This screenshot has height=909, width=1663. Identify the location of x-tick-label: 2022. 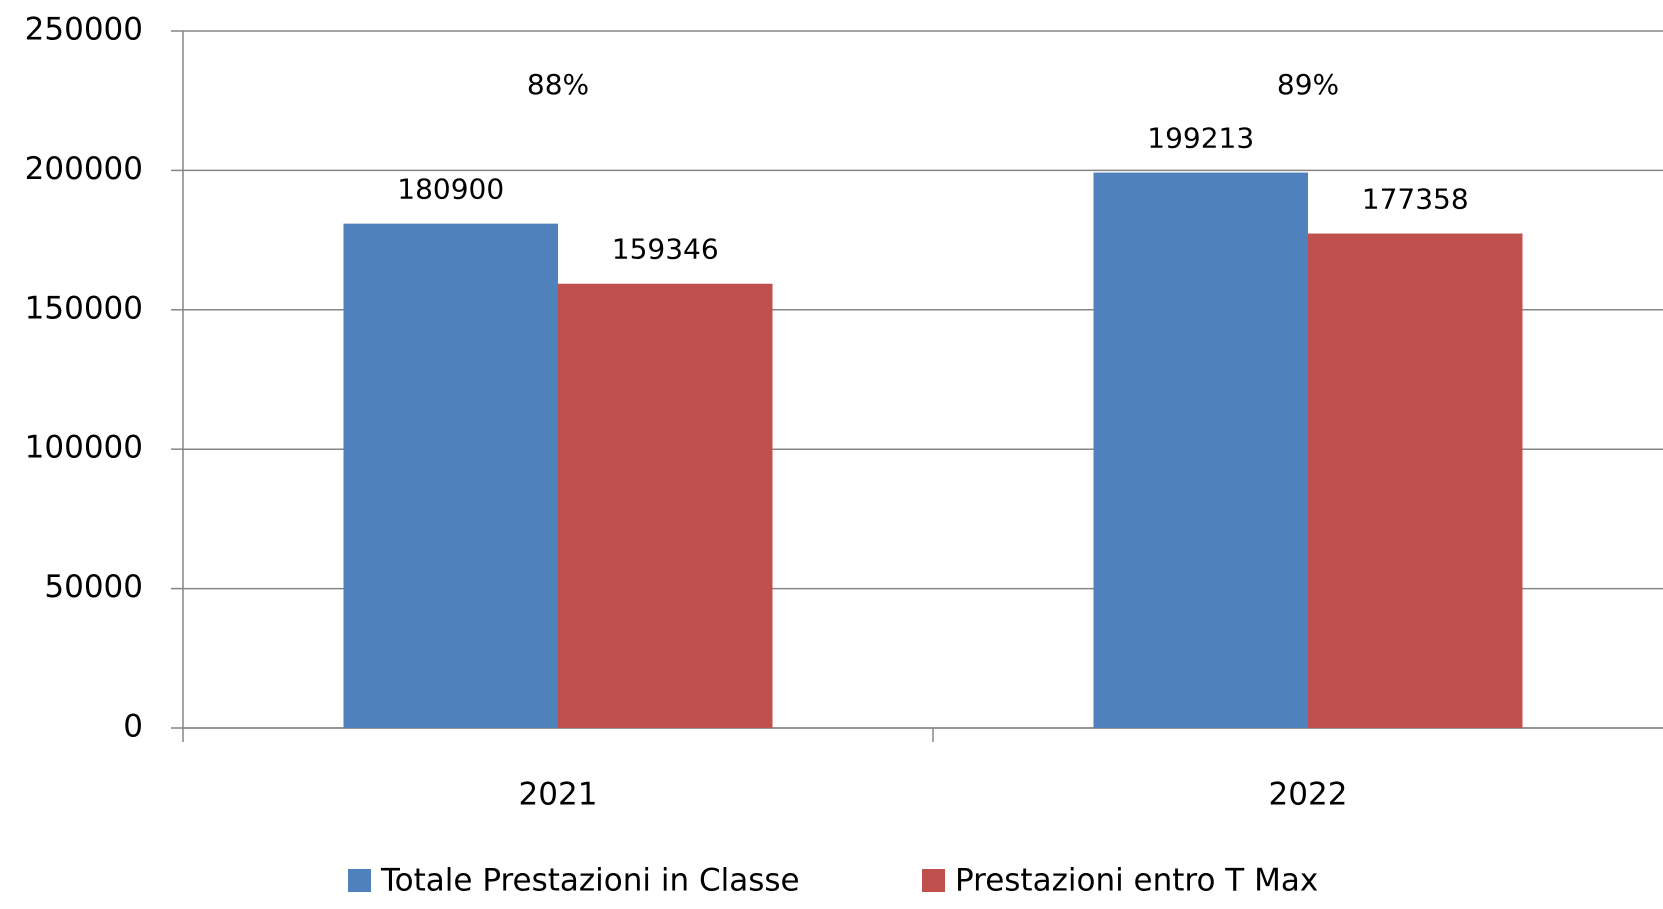
(1308, 795).